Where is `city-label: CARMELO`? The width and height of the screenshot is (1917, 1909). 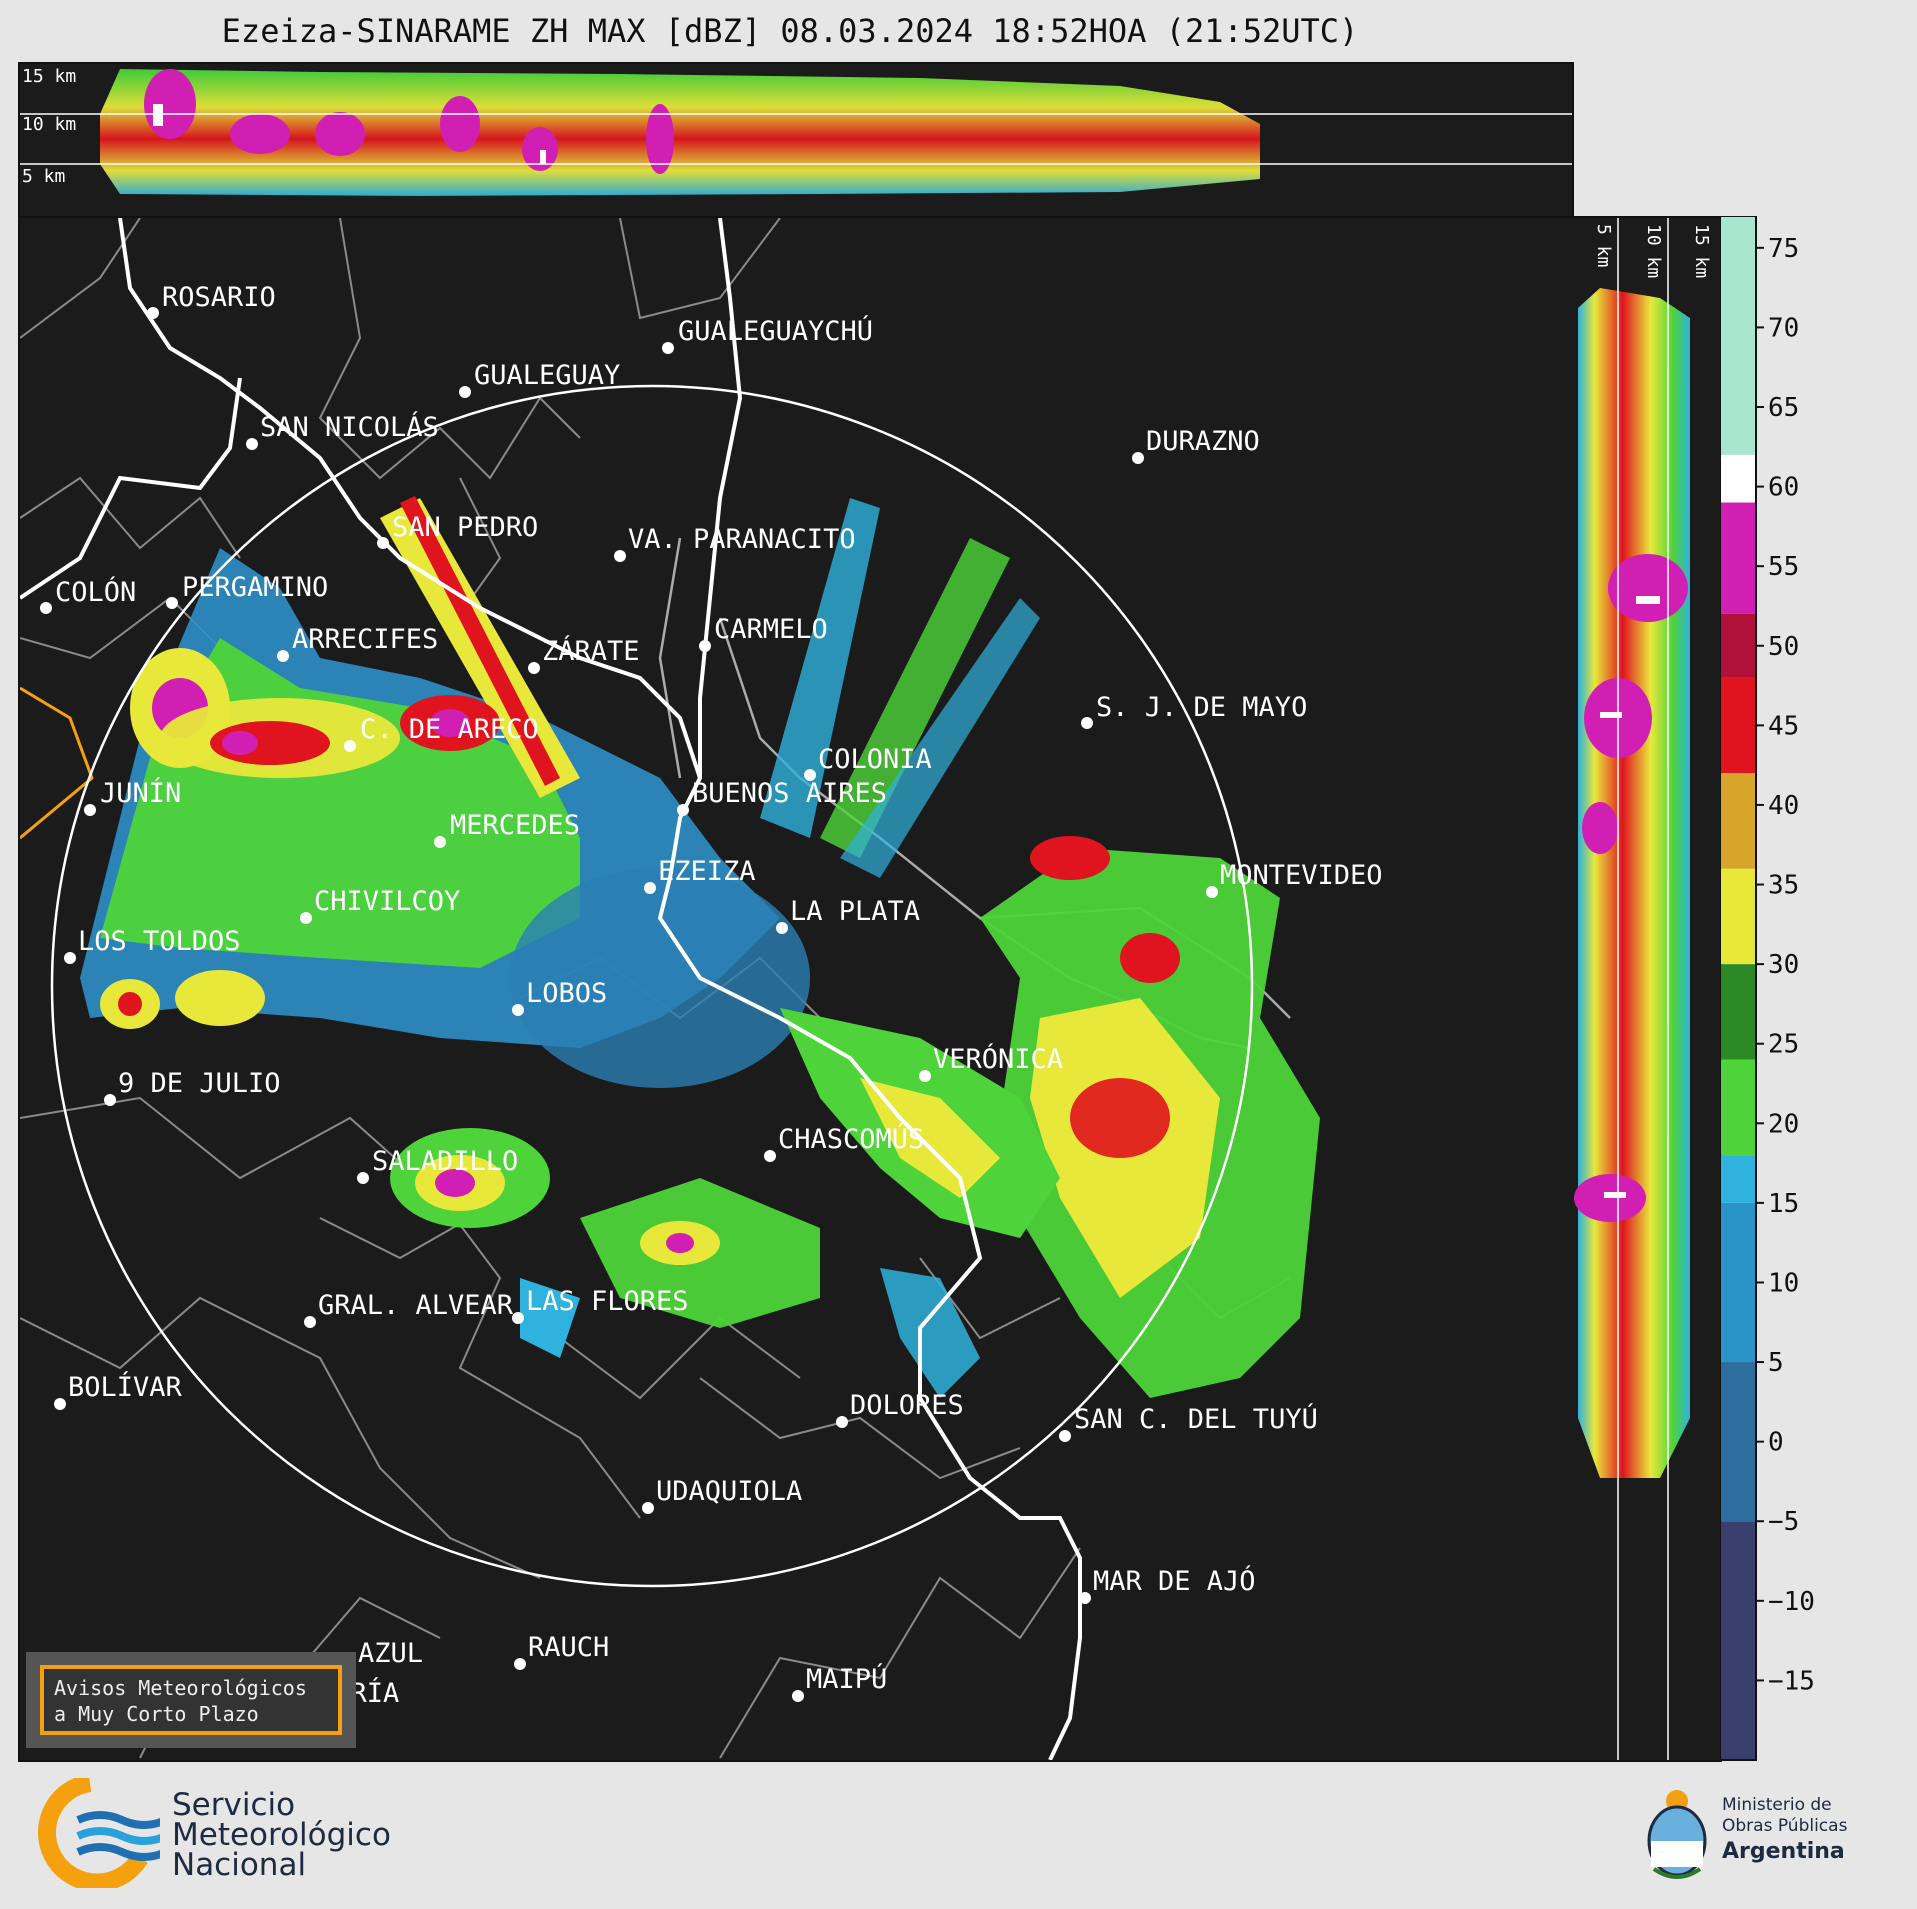 city-label: CARMELO is located at coordinates (771, 629).